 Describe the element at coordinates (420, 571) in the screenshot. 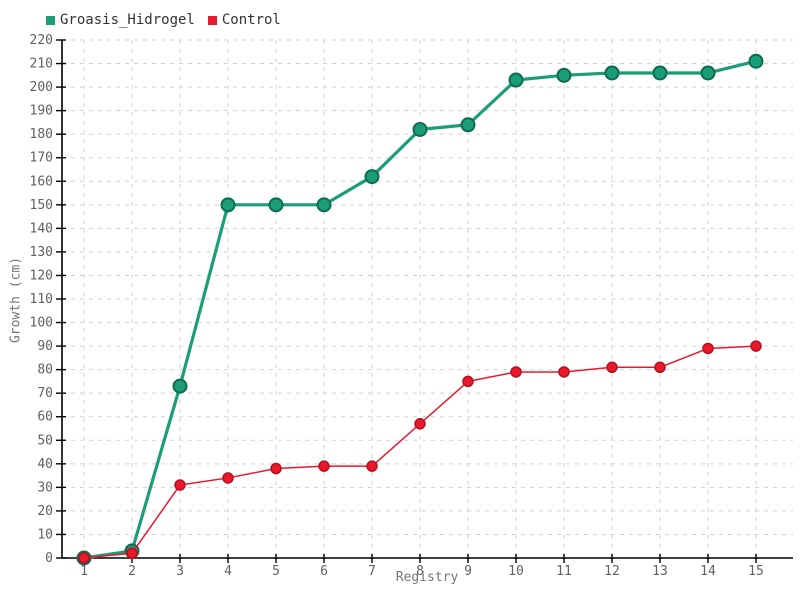

I see `x-tick-label: 8` at that location.